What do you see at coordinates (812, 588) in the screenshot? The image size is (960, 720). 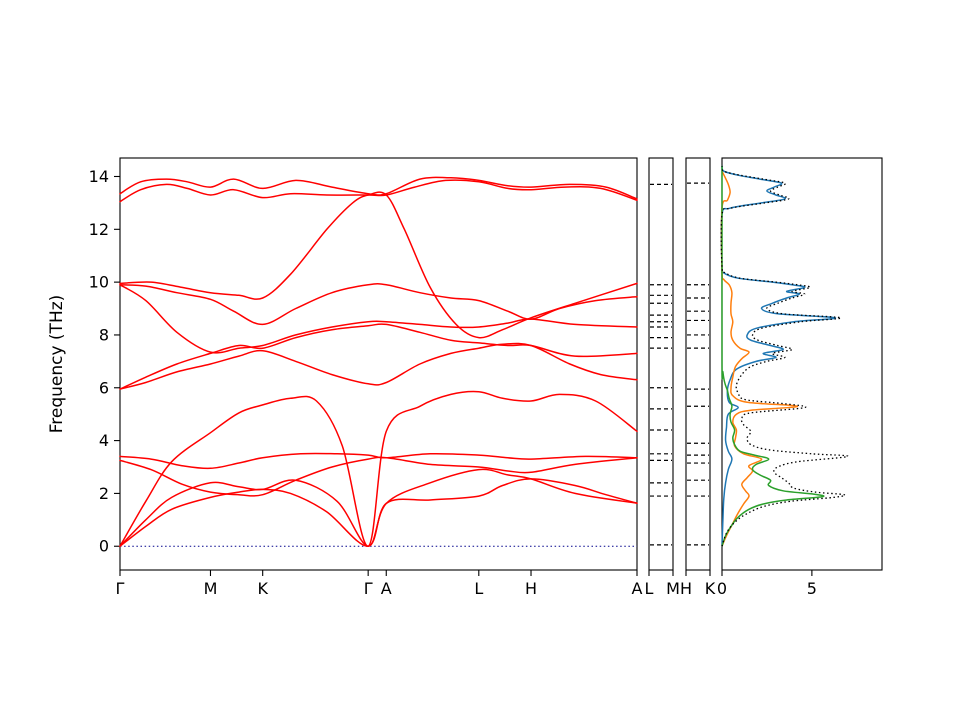 I see `dos-tick-label: 5` at bounding box center [812, 588].